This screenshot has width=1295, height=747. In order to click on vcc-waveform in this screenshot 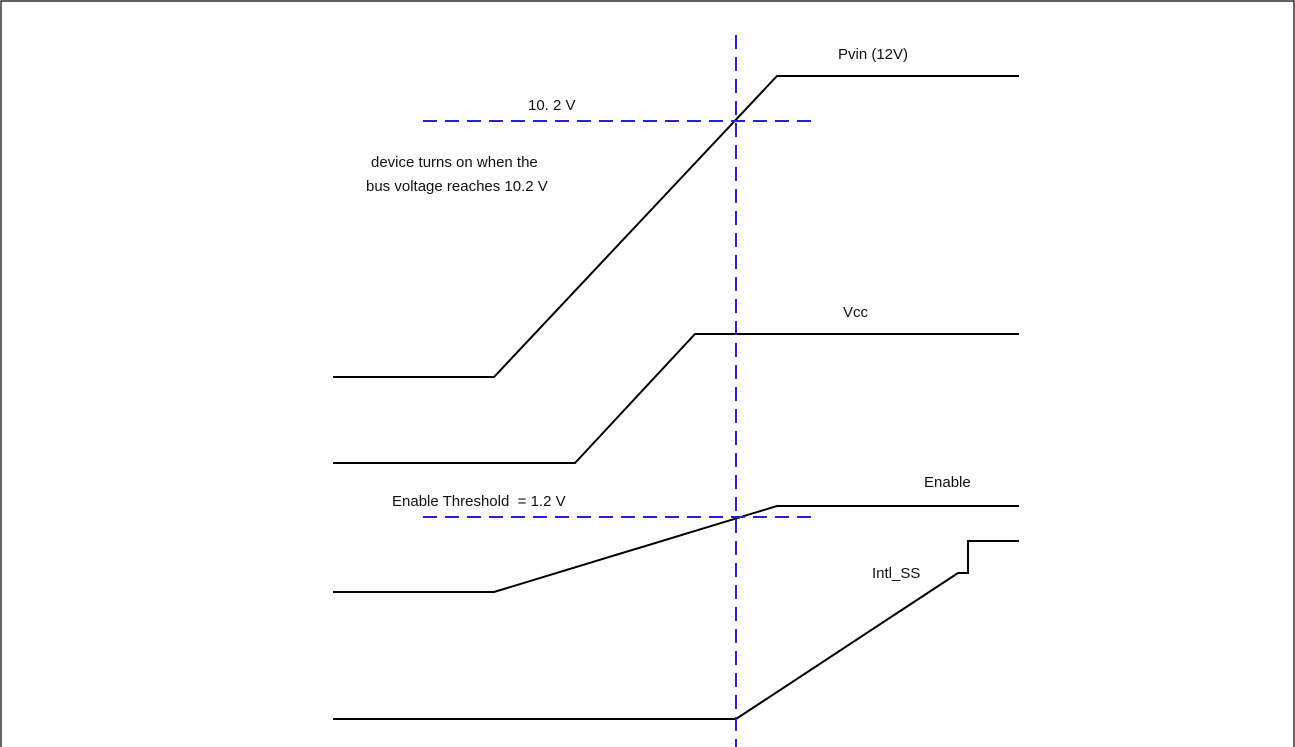, I will do `click(676, 398)`.